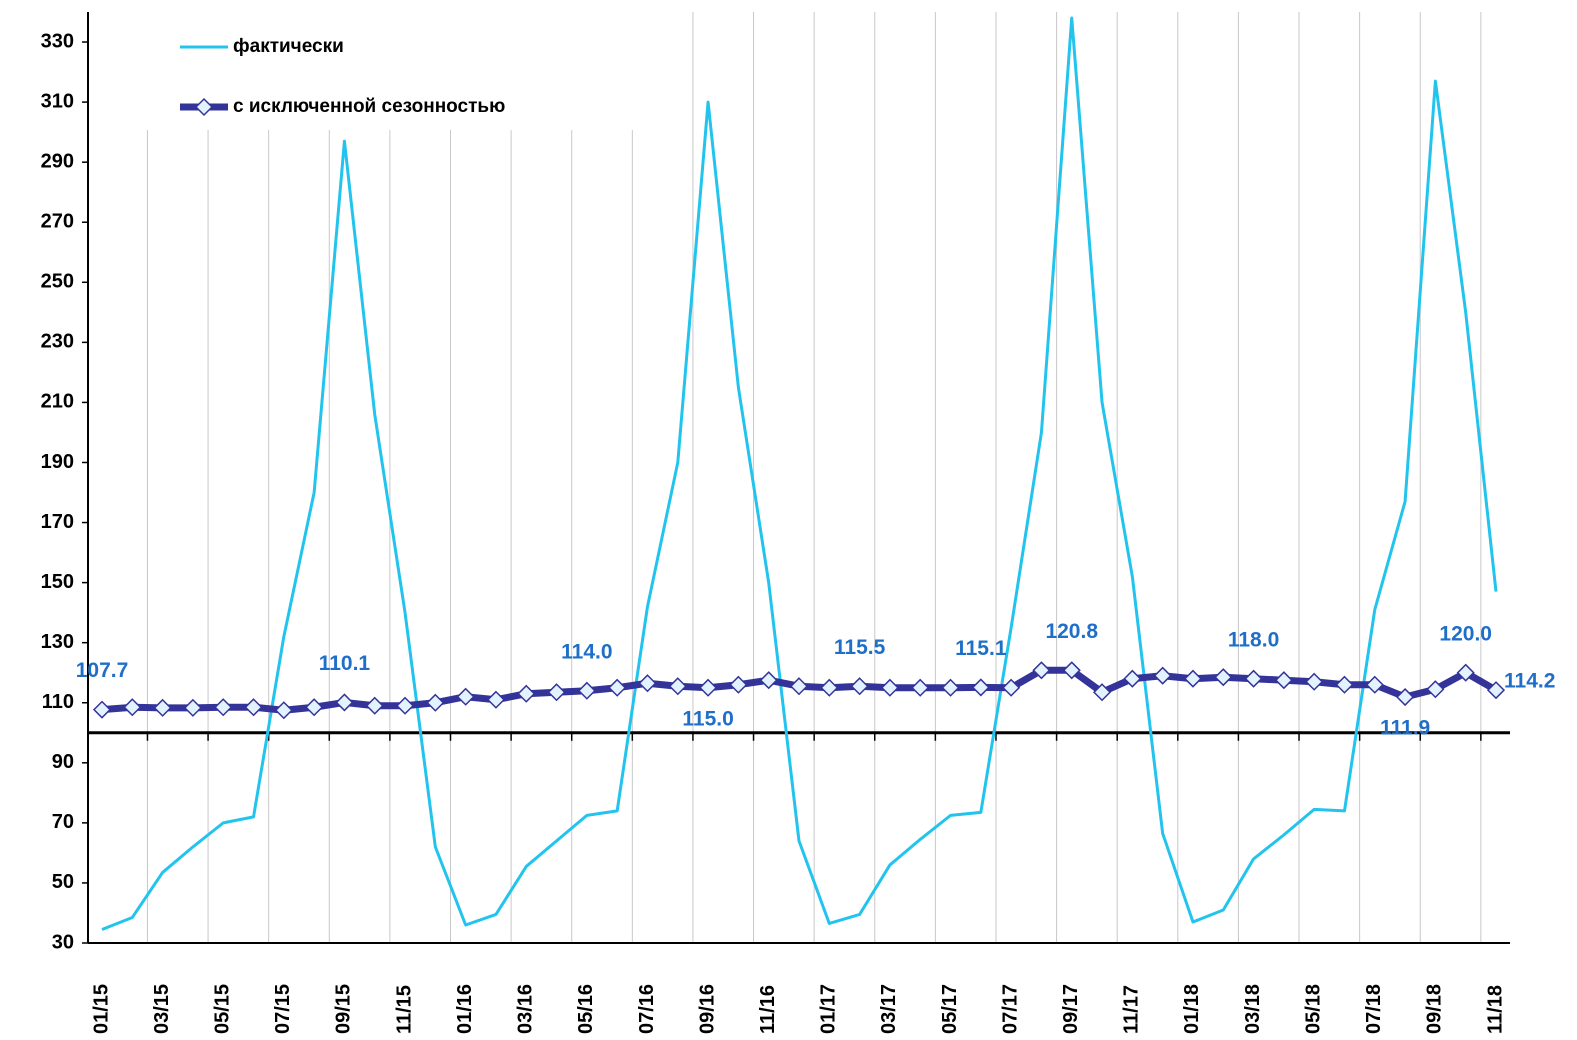 The height and width of the screenshot is (1040, 1577). Describe the element at coordinates (1313, 1009) in the screenshot. I see `x-tick-label: 05/18` at that location.